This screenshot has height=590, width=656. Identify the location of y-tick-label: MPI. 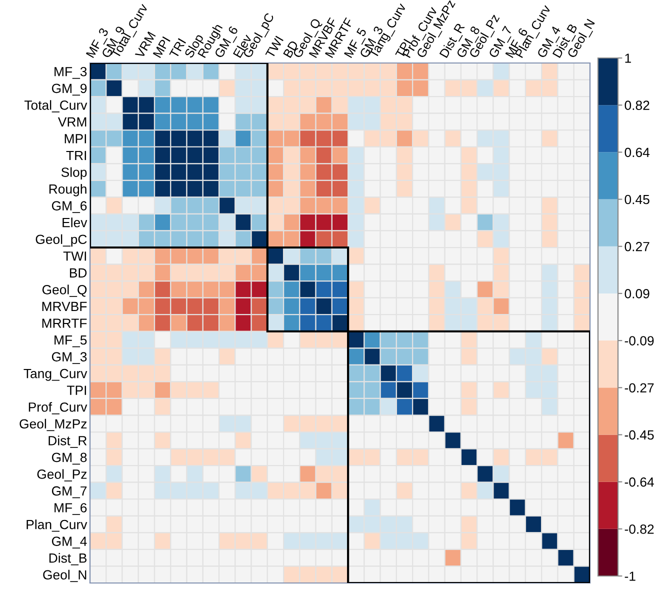
(75, 139).